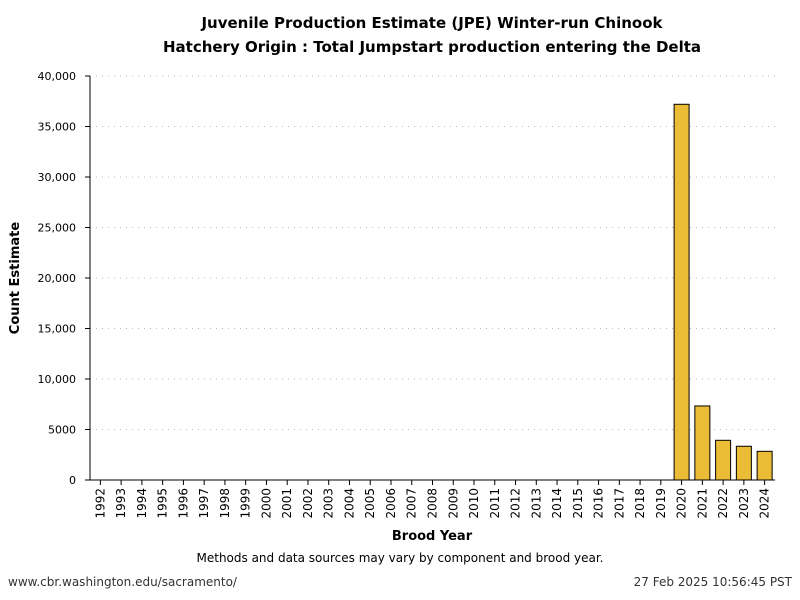 This screenshot has width=800, height=600. I want to click on x-tick-label: 2020, so click(682, 503).